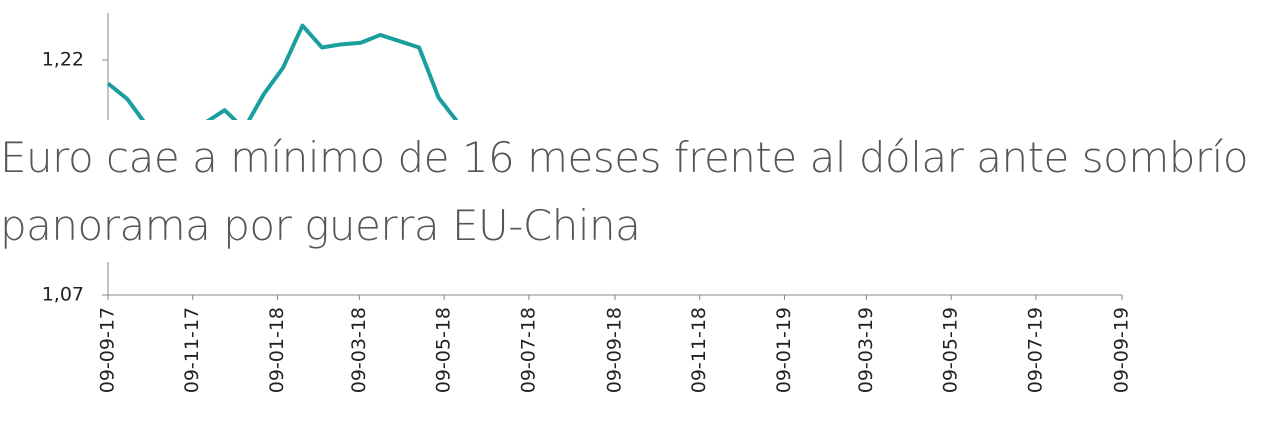  I want to click on y-tick-label: 1,07, so click(63, 295).